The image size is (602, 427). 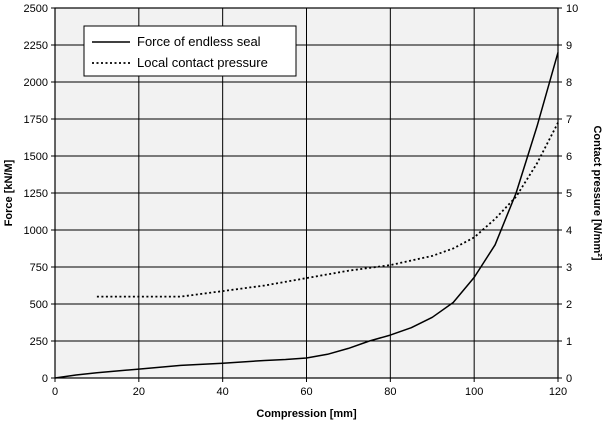 What do you see at coordinates (9, 192) in the screenshot?
I see `y-axis-title: Force [kN/M]` at bounding box center [9, 192].